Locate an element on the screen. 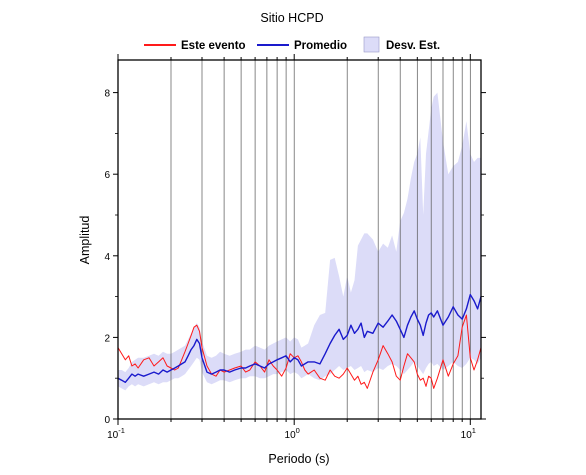  chart-title: Sitio HCPD is located at coordinates (291, 18).